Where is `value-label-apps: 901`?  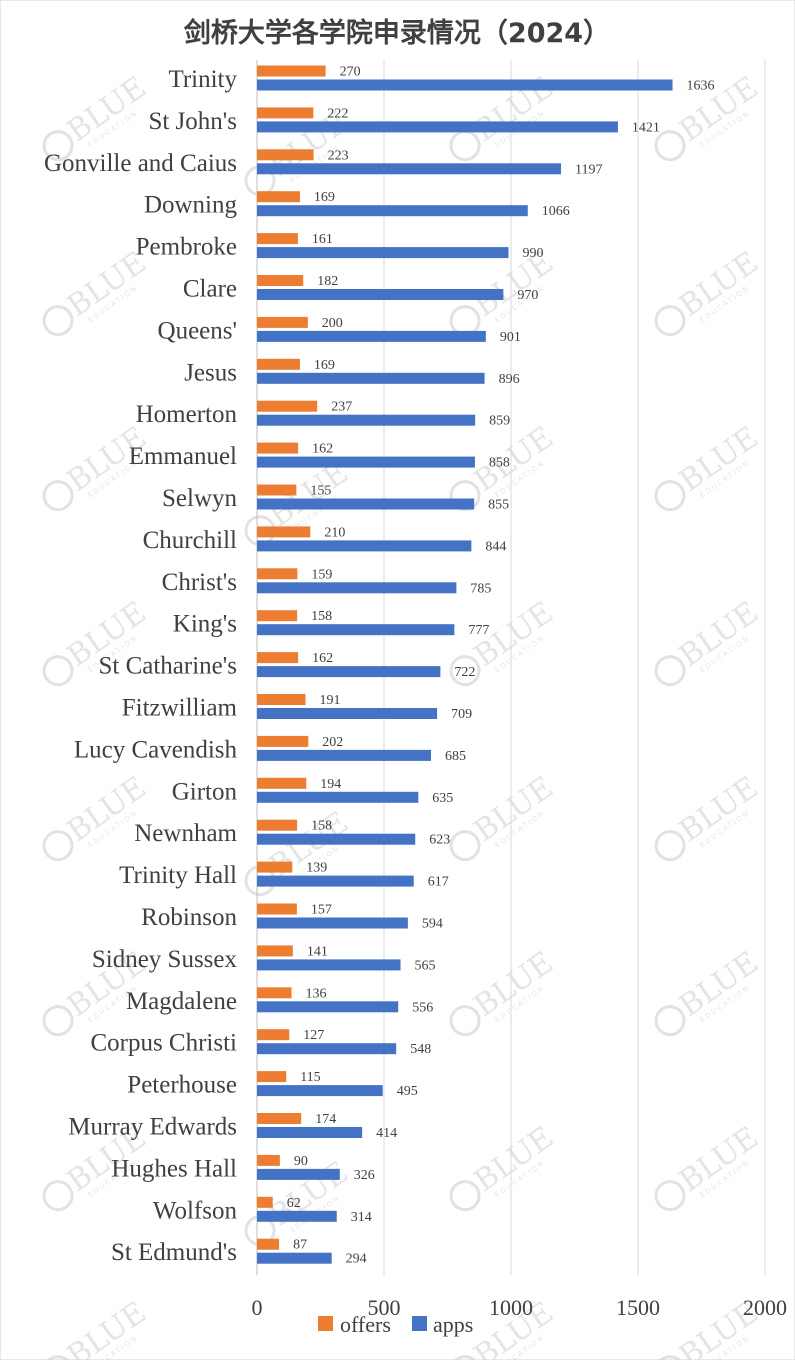 value-label-apps: 901 is located at coordinates (510, 337).